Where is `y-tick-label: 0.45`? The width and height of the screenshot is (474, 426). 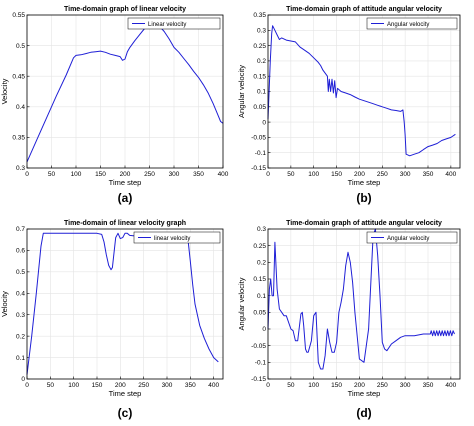 y-tick-label: 0.45 is located at coordinates (18, 76).